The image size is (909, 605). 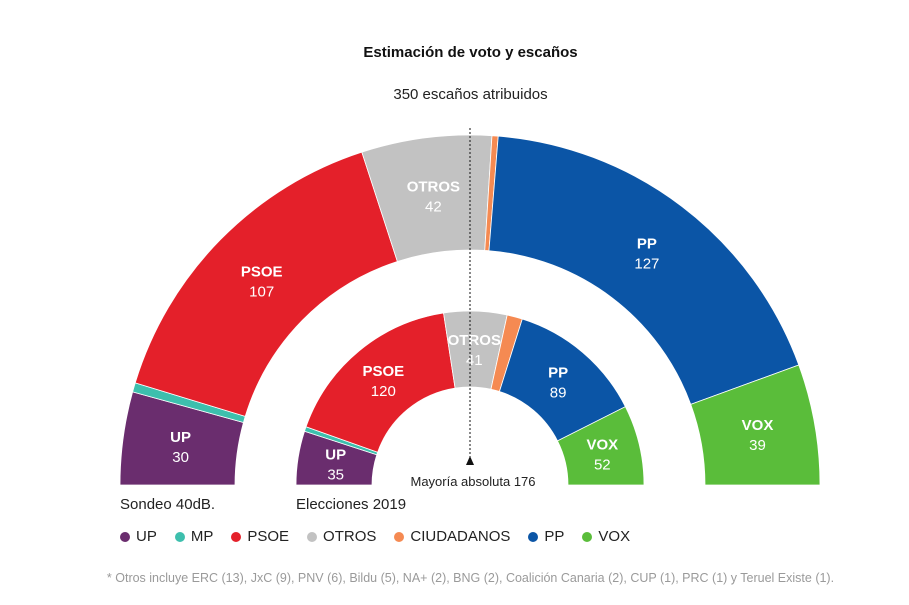 What do you see at coordinates (757, 445) in the screenshot?
I see `segment-value-vox: 39` at bounding box center [757, 445].